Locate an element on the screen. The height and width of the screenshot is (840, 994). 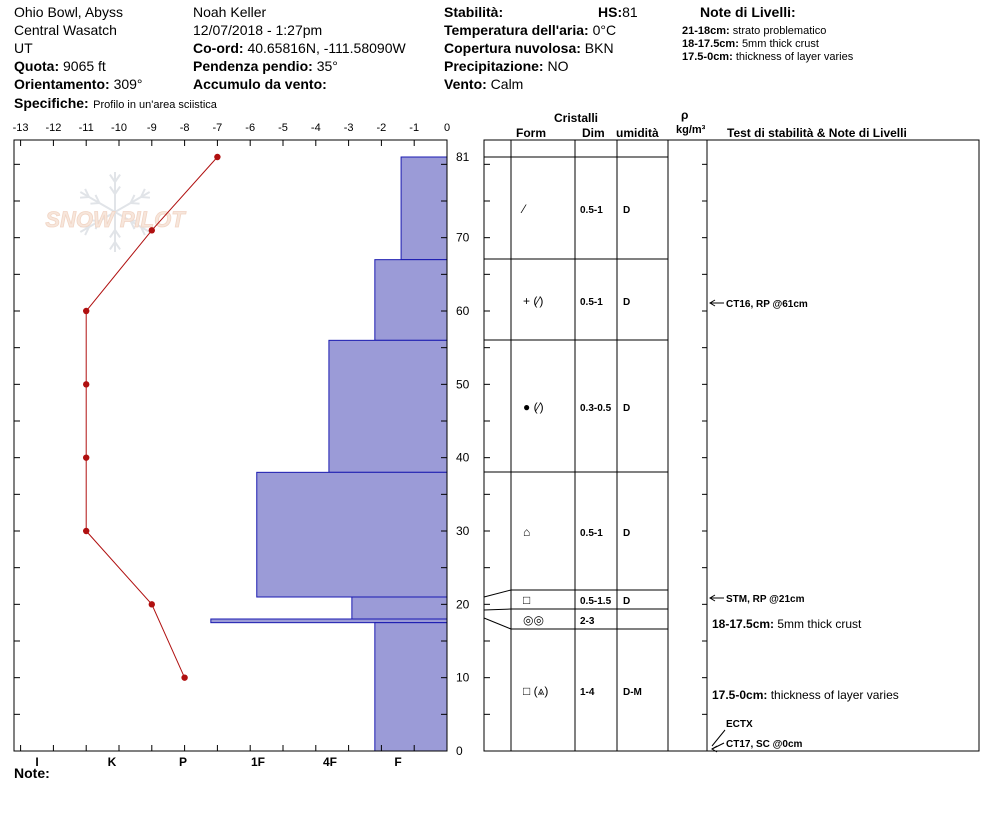
grain-form: ● (⁄) is located at coordinates (533, 407).